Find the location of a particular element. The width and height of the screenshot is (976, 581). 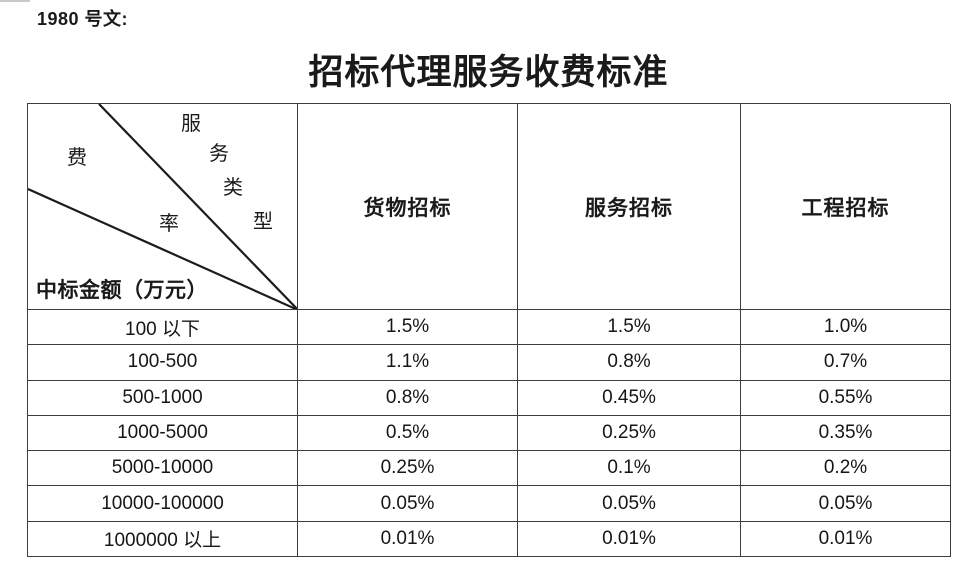

row-label: 500-1000 is located at coordinates (163, 398).